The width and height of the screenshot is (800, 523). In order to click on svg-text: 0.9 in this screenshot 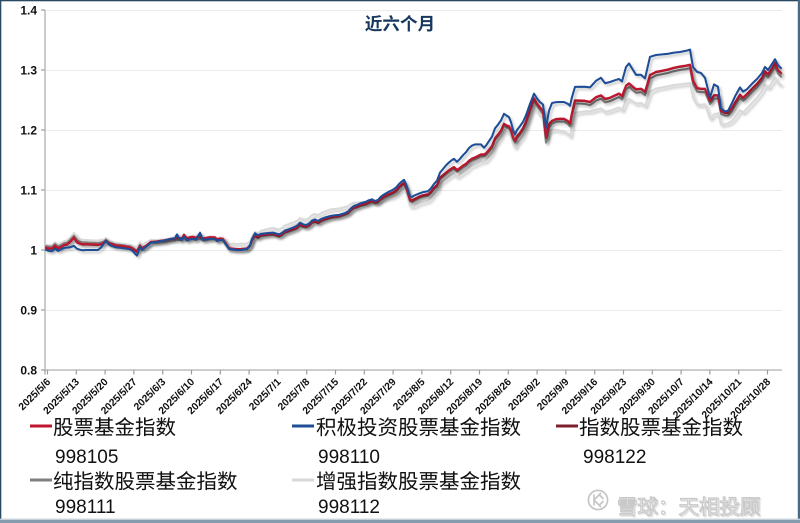, I will do `click(28, 311)`.